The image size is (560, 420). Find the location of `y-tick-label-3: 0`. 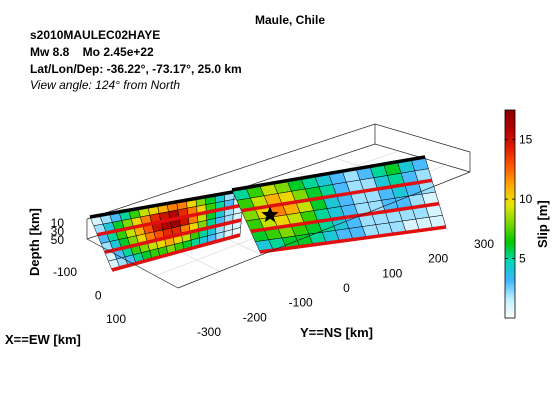

y-tick-label-3: 0 is located at coordinates (346, 288).